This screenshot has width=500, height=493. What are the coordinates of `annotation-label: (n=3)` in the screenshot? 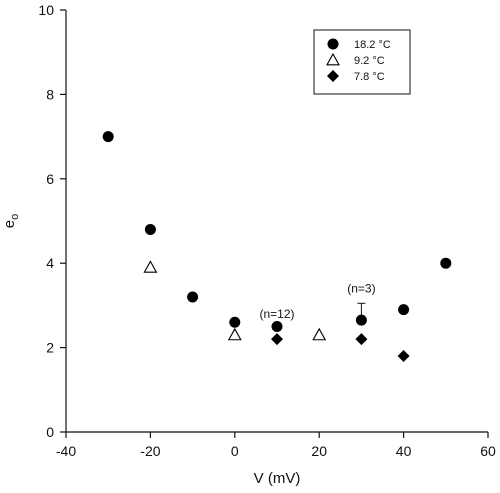 It's located at (361, 289).